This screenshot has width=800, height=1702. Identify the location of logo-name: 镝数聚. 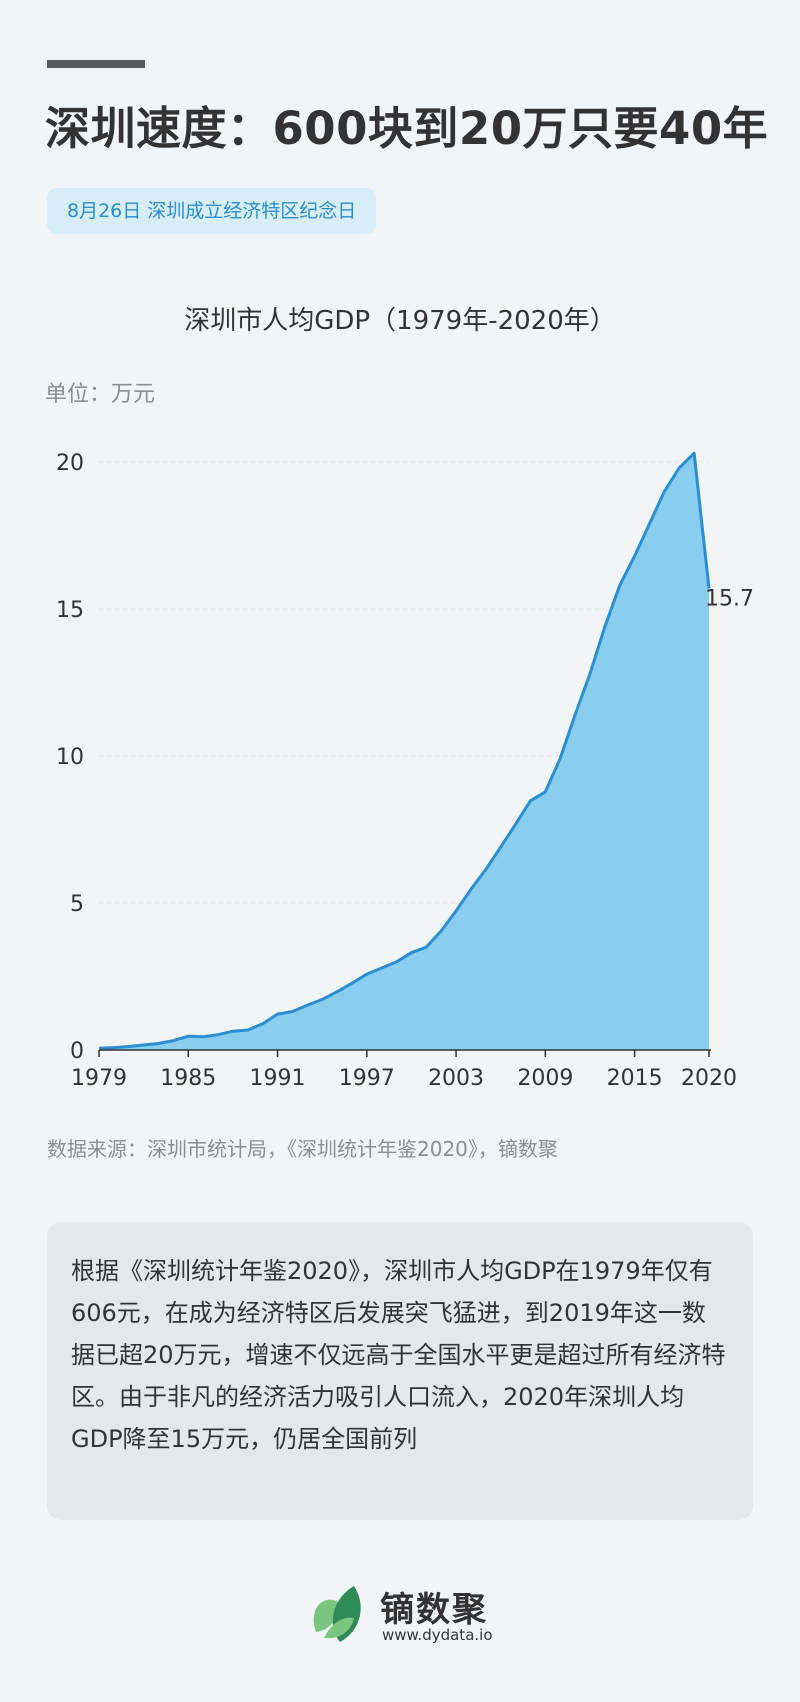
(434, 1610).